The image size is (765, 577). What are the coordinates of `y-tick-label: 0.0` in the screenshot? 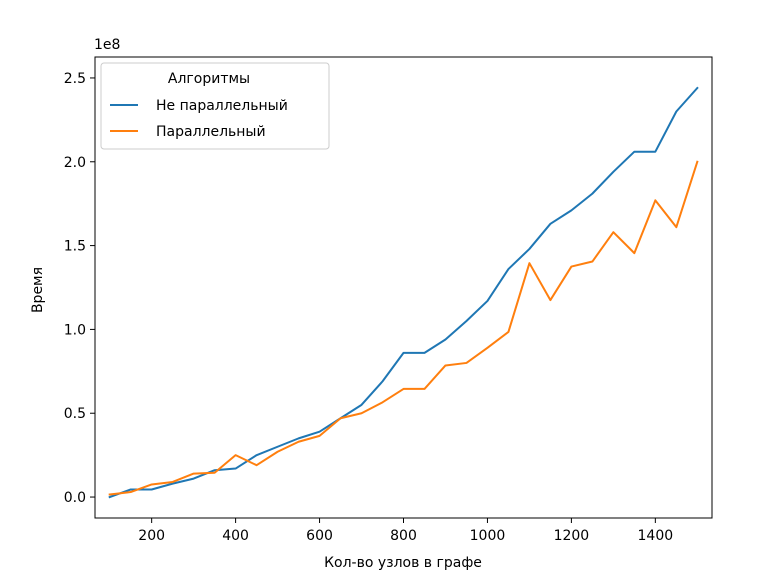 It's located at (75, 498).